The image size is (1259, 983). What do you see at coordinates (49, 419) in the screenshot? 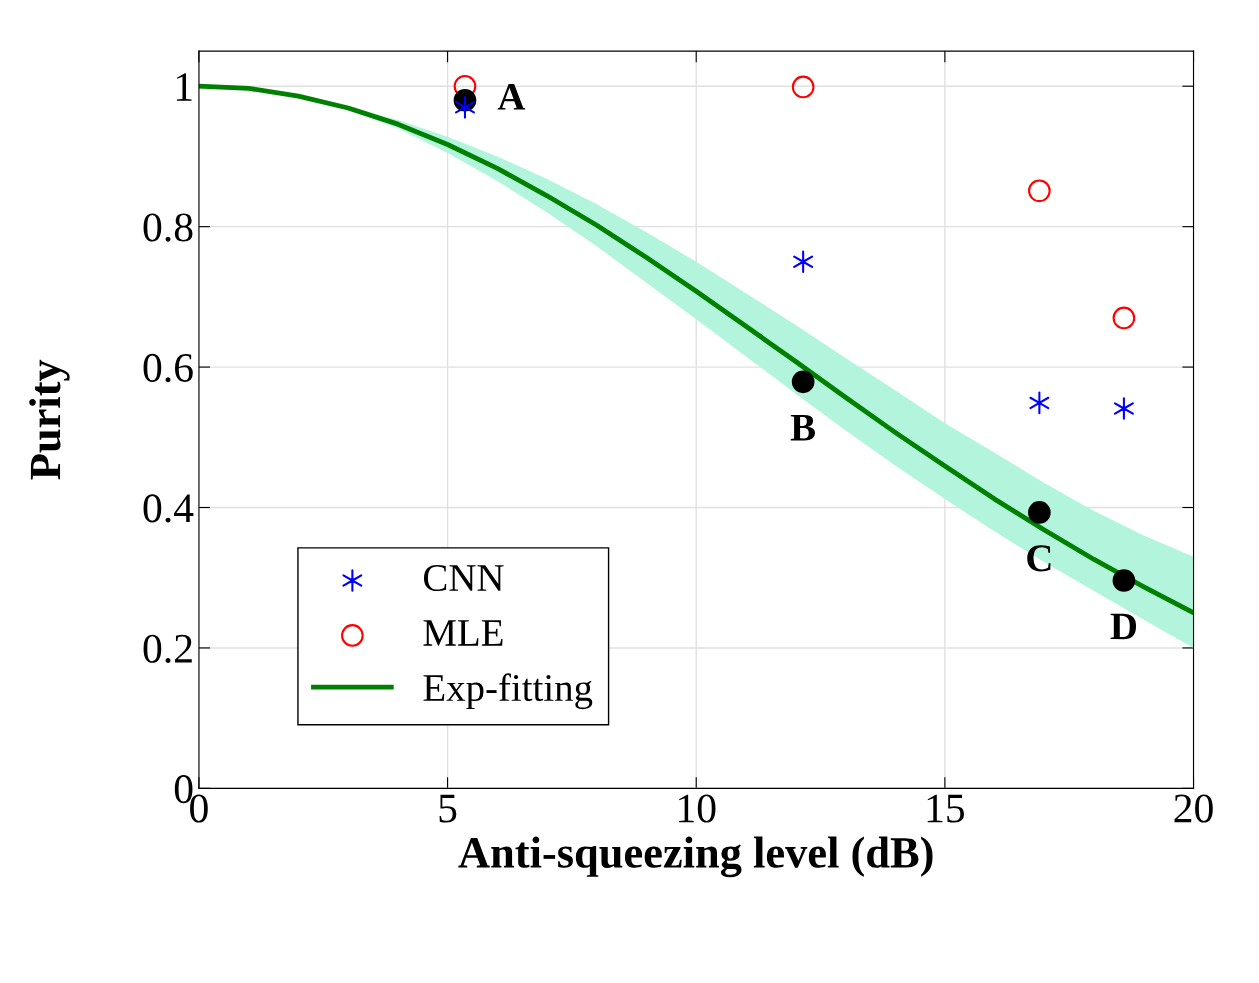
I see `y-axis-title: Purity` at bounding box center [49, 419].